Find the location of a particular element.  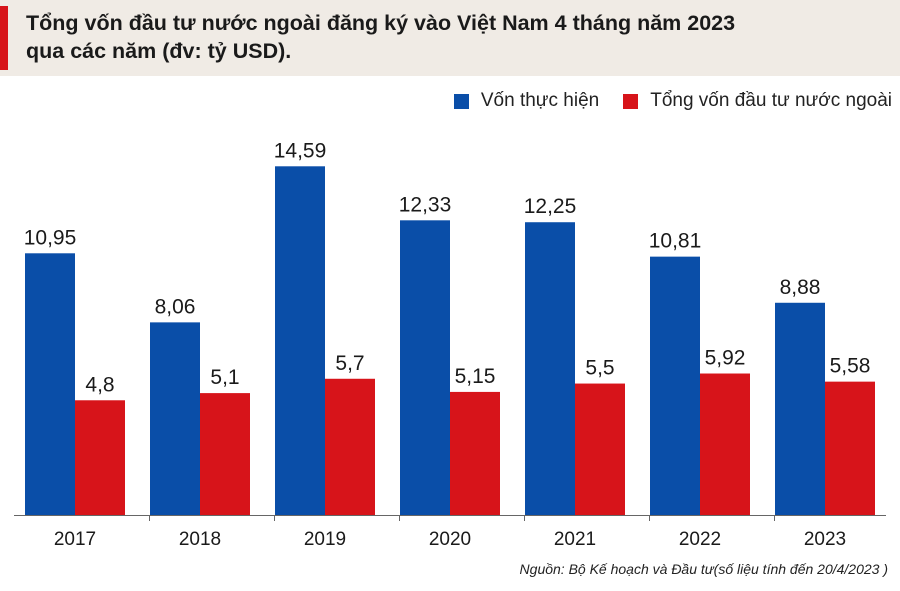

data-label-s1-2021: 12,25 is located at coordinates (550, 206).